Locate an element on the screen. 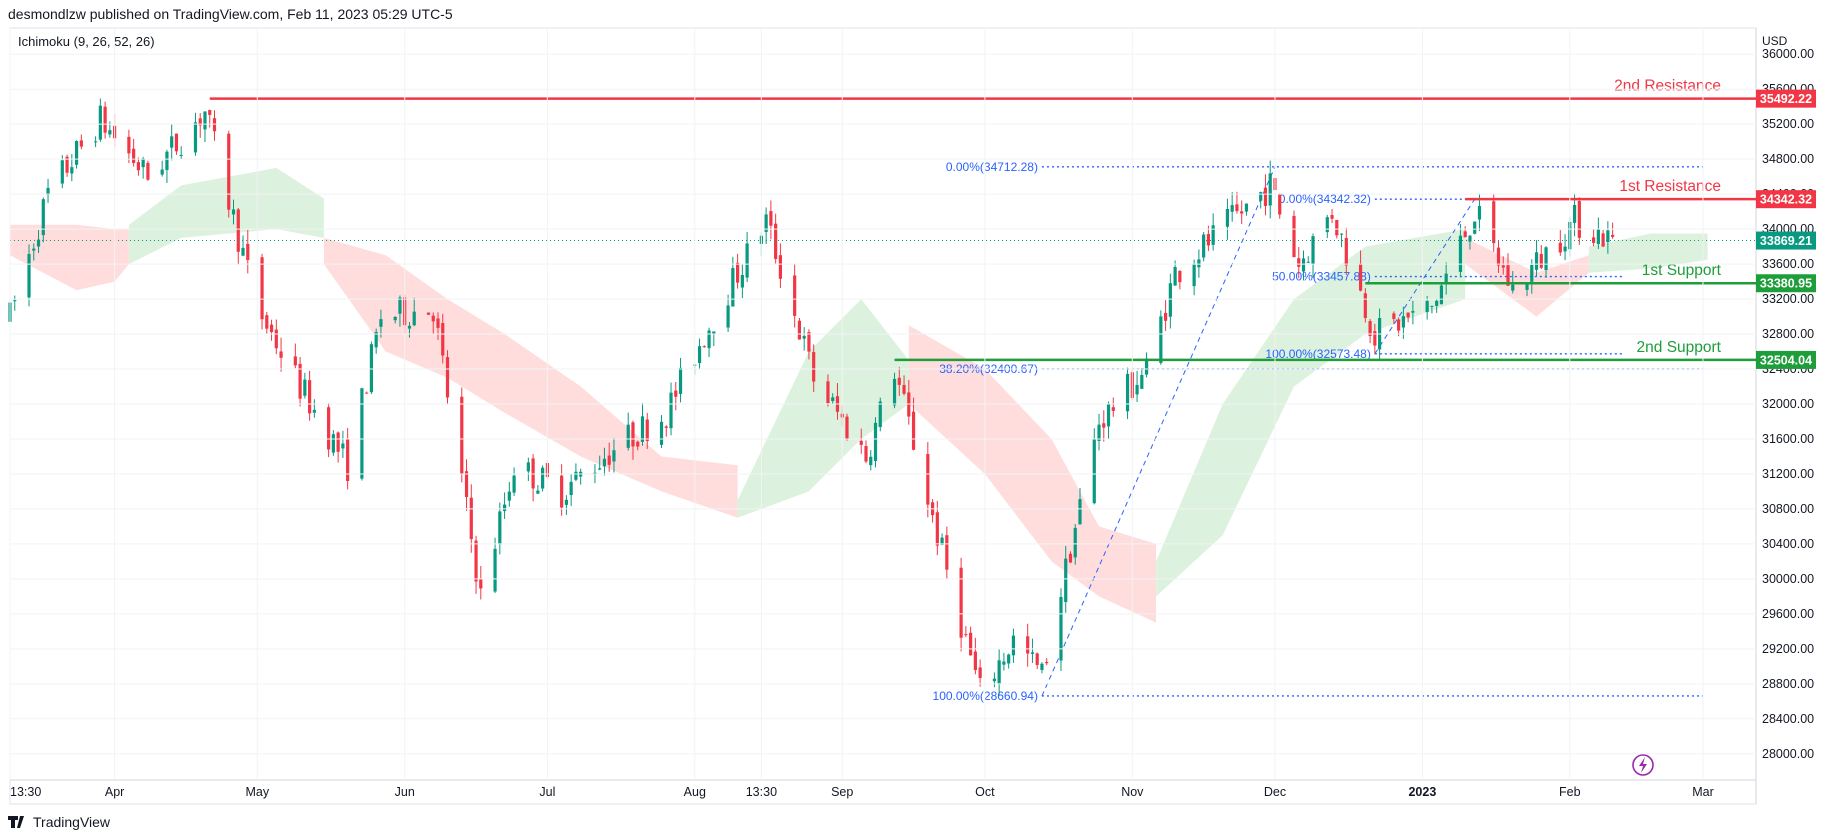 This screenshot has height=840, width=1832. time-tick-label: Dec is located at coordinates (1275, 792).